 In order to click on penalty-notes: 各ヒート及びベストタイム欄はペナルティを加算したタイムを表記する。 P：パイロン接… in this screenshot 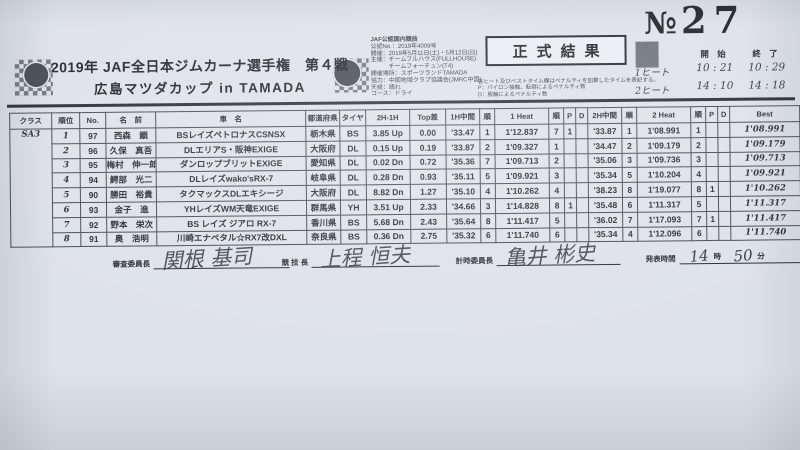, I will do `click(568, 88)`.